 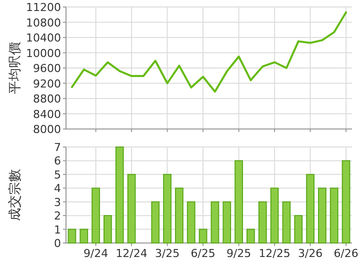 What do you see at coordinates (57, 202) in the screenshot?
I see `y-tick-label: 3` at bounding box center [57, 202].